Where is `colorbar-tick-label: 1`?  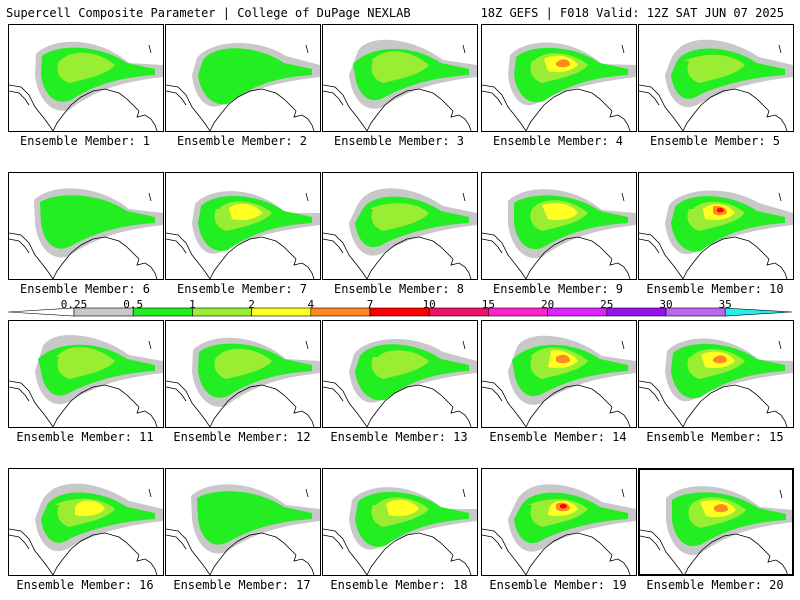 colorbar-tick-label: 1 is located at coordinates (192, 304).